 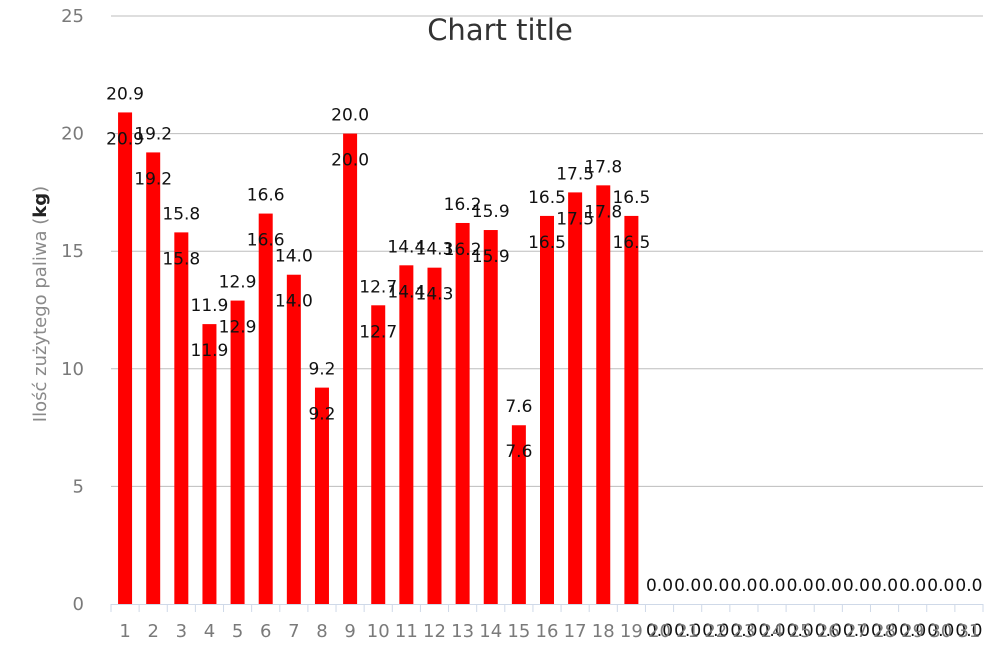 I want to click on data-label-inner-15: 7.6, so click(x=518, y=452).